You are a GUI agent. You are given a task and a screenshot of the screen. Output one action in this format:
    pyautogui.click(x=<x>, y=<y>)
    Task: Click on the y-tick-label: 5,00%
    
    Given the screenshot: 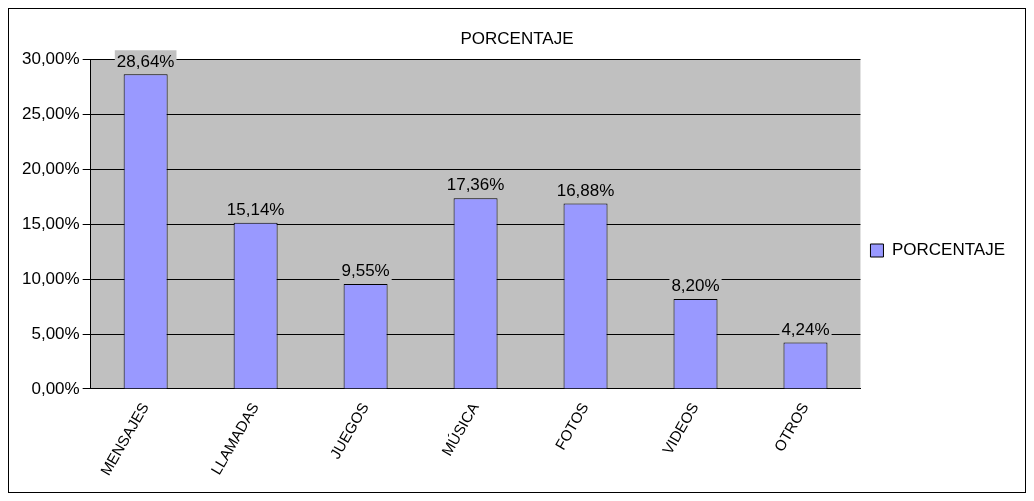 What is the action you would take?
    pyautogui.click(x=55, y=333)
    